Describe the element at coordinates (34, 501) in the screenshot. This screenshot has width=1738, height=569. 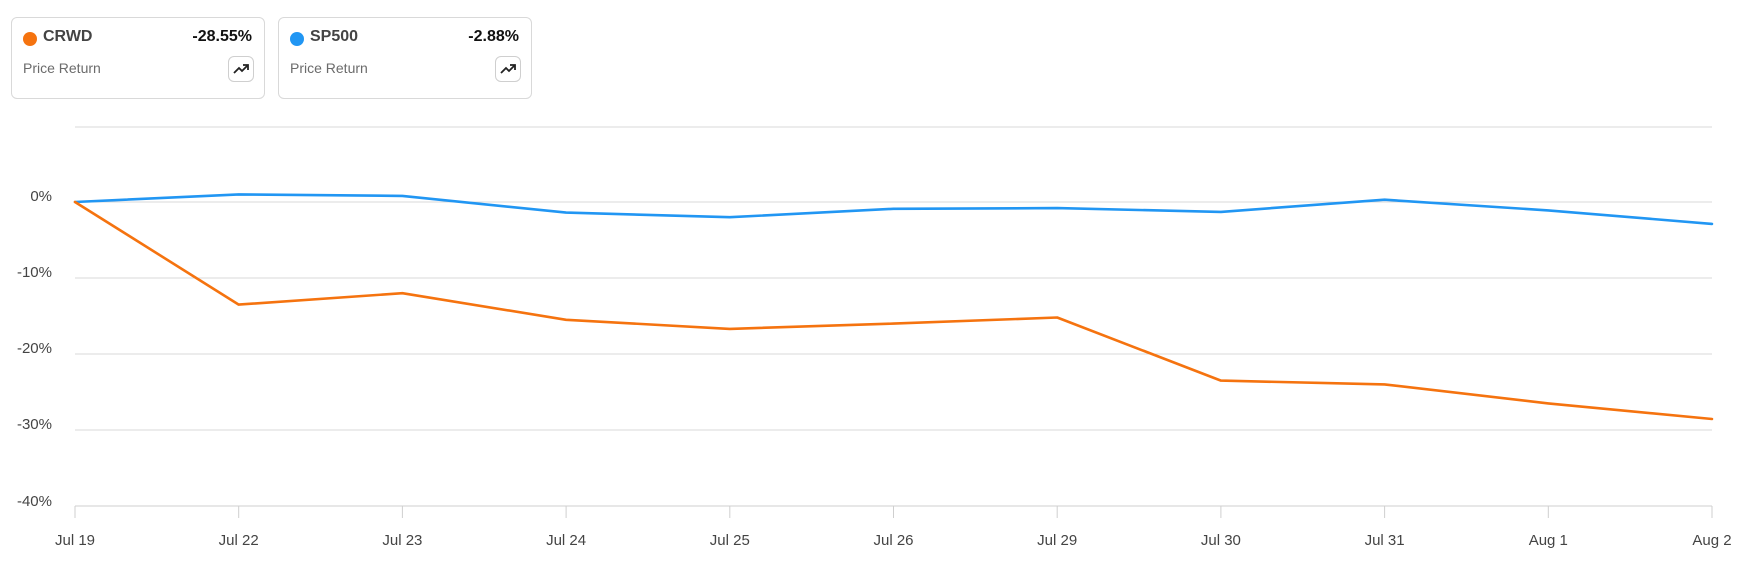
I see `y-tick-label: -40%` at that location.